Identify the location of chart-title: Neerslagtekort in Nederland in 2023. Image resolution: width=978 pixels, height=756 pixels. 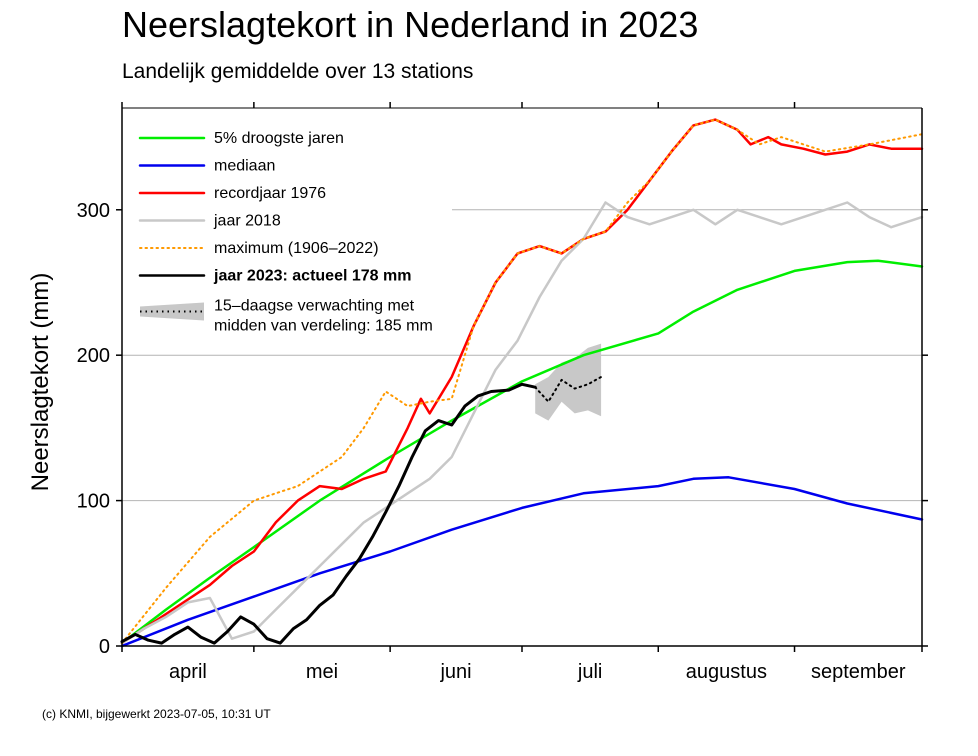
(410, 24).